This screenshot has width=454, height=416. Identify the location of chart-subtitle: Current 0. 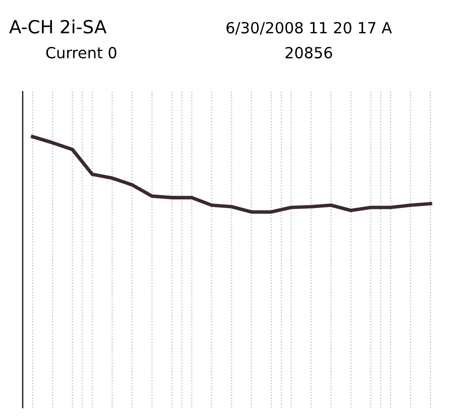
(81, 52).